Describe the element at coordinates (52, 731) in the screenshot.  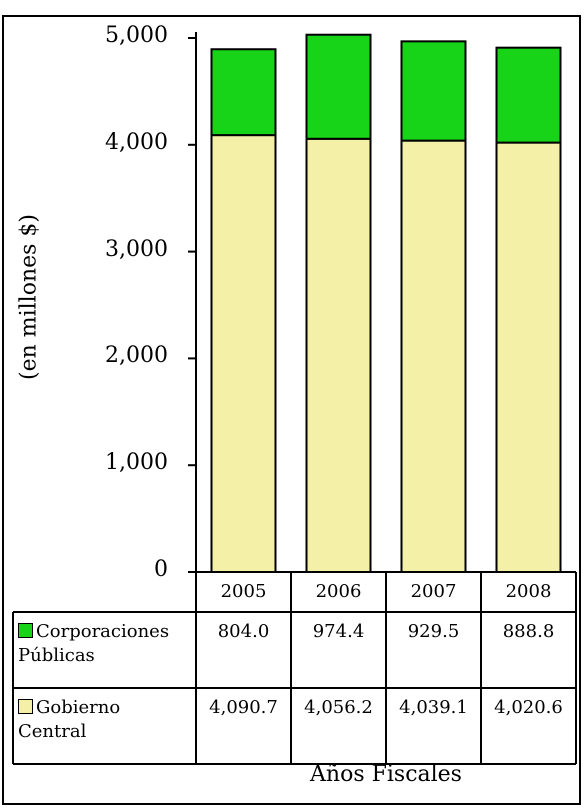
I see `legend-label-line: Central` at that location.